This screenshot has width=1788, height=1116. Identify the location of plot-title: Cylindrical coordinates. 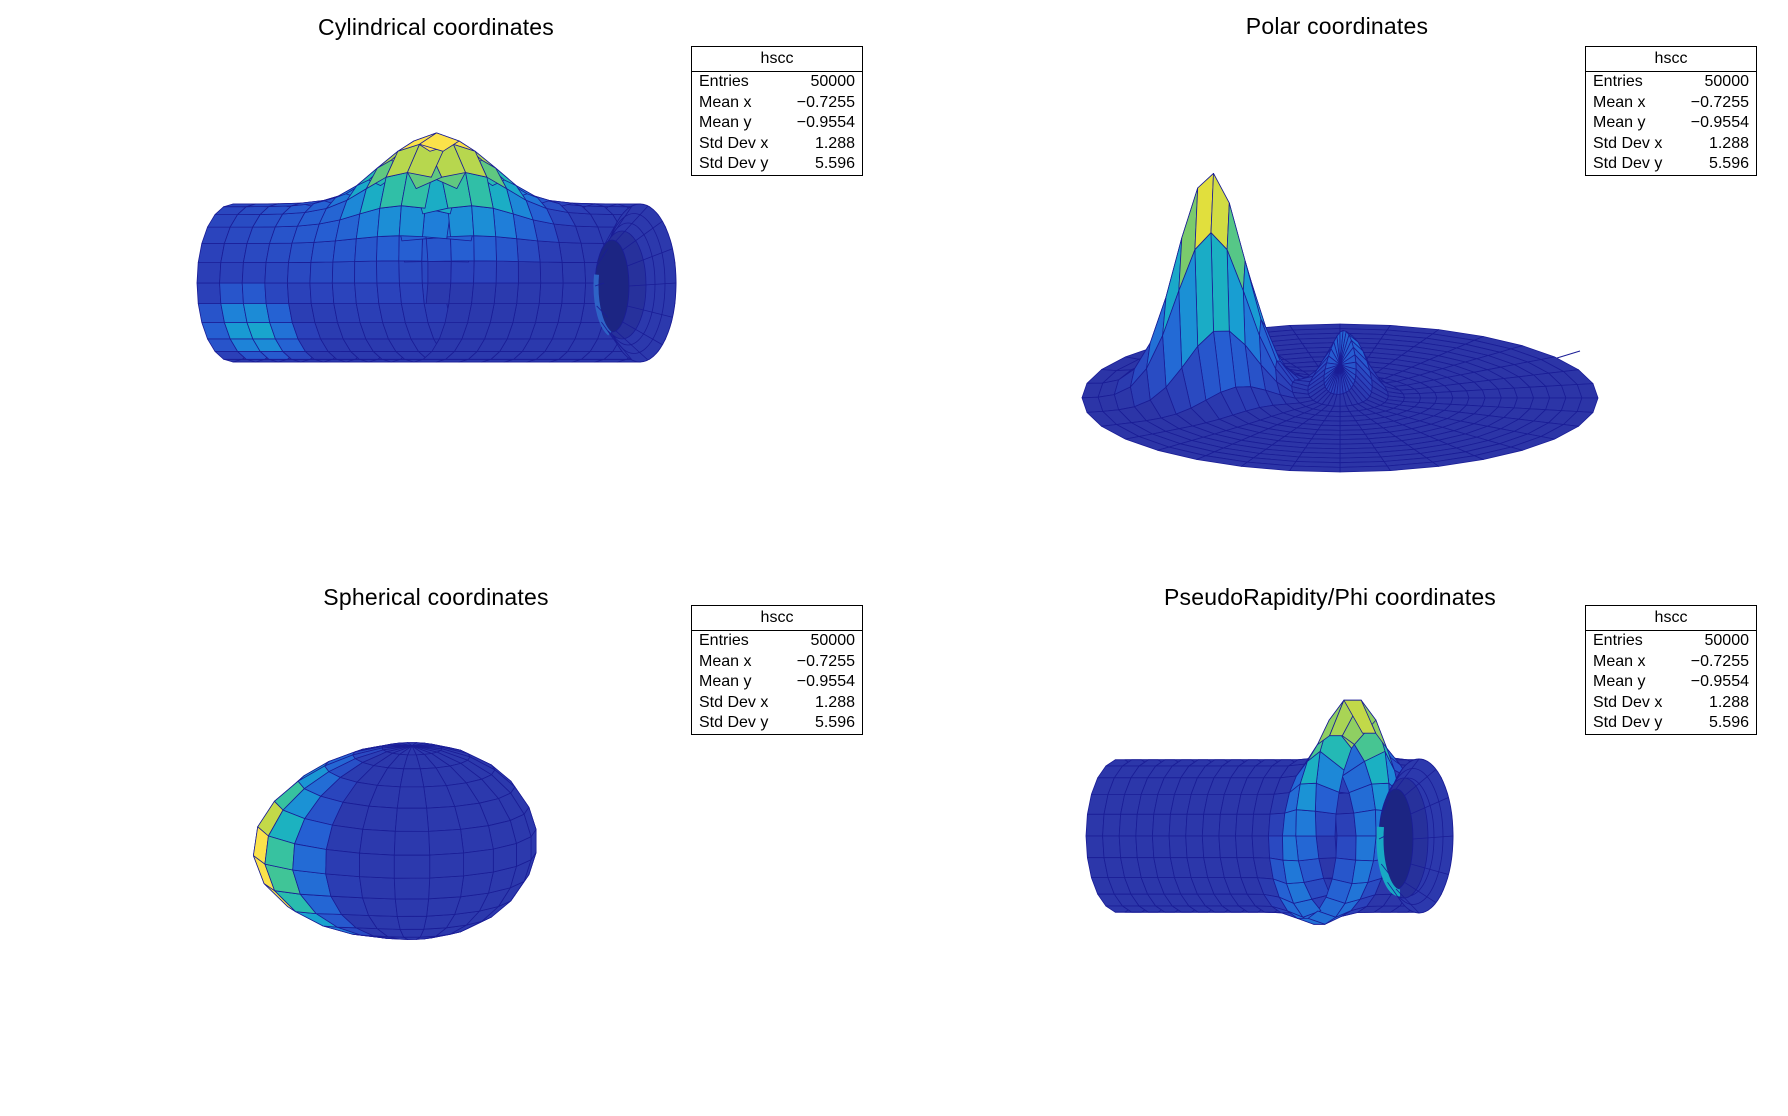
(436, 27).